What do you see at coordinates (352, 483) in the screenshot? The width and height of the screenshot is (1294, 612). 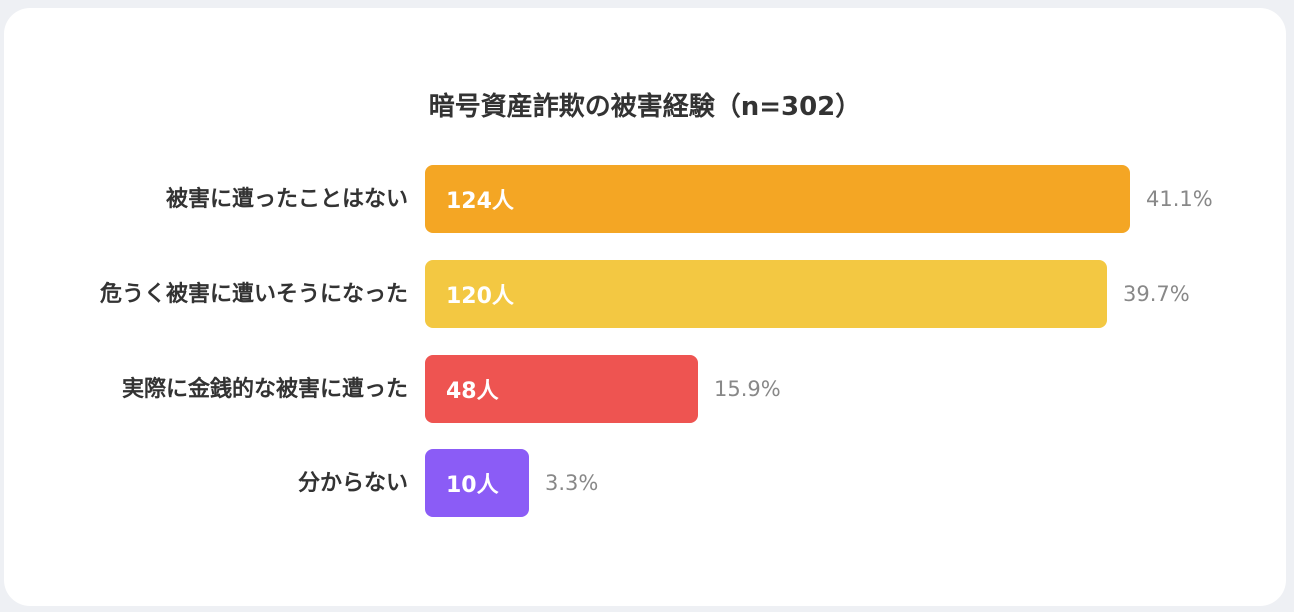 I see `category-label: 分からない` at bounding box center [352, 483].